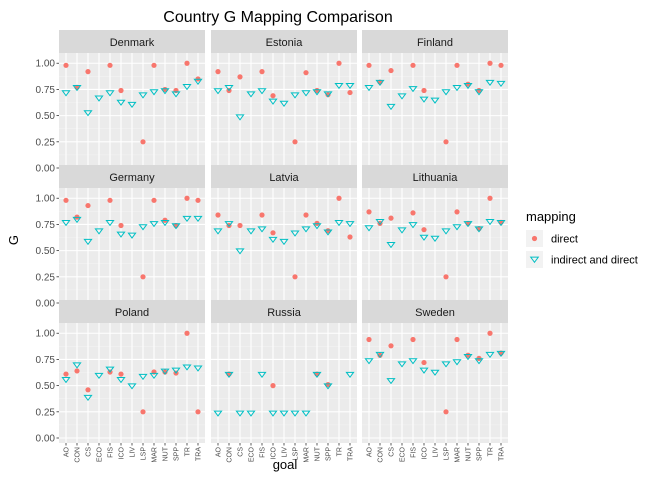 The height and width of the screenshot is (480, 672). What do you see at coordinates (370, 451) in the screenshot?
I see `x-tick-label: AO` at bounding box center [370, 451].